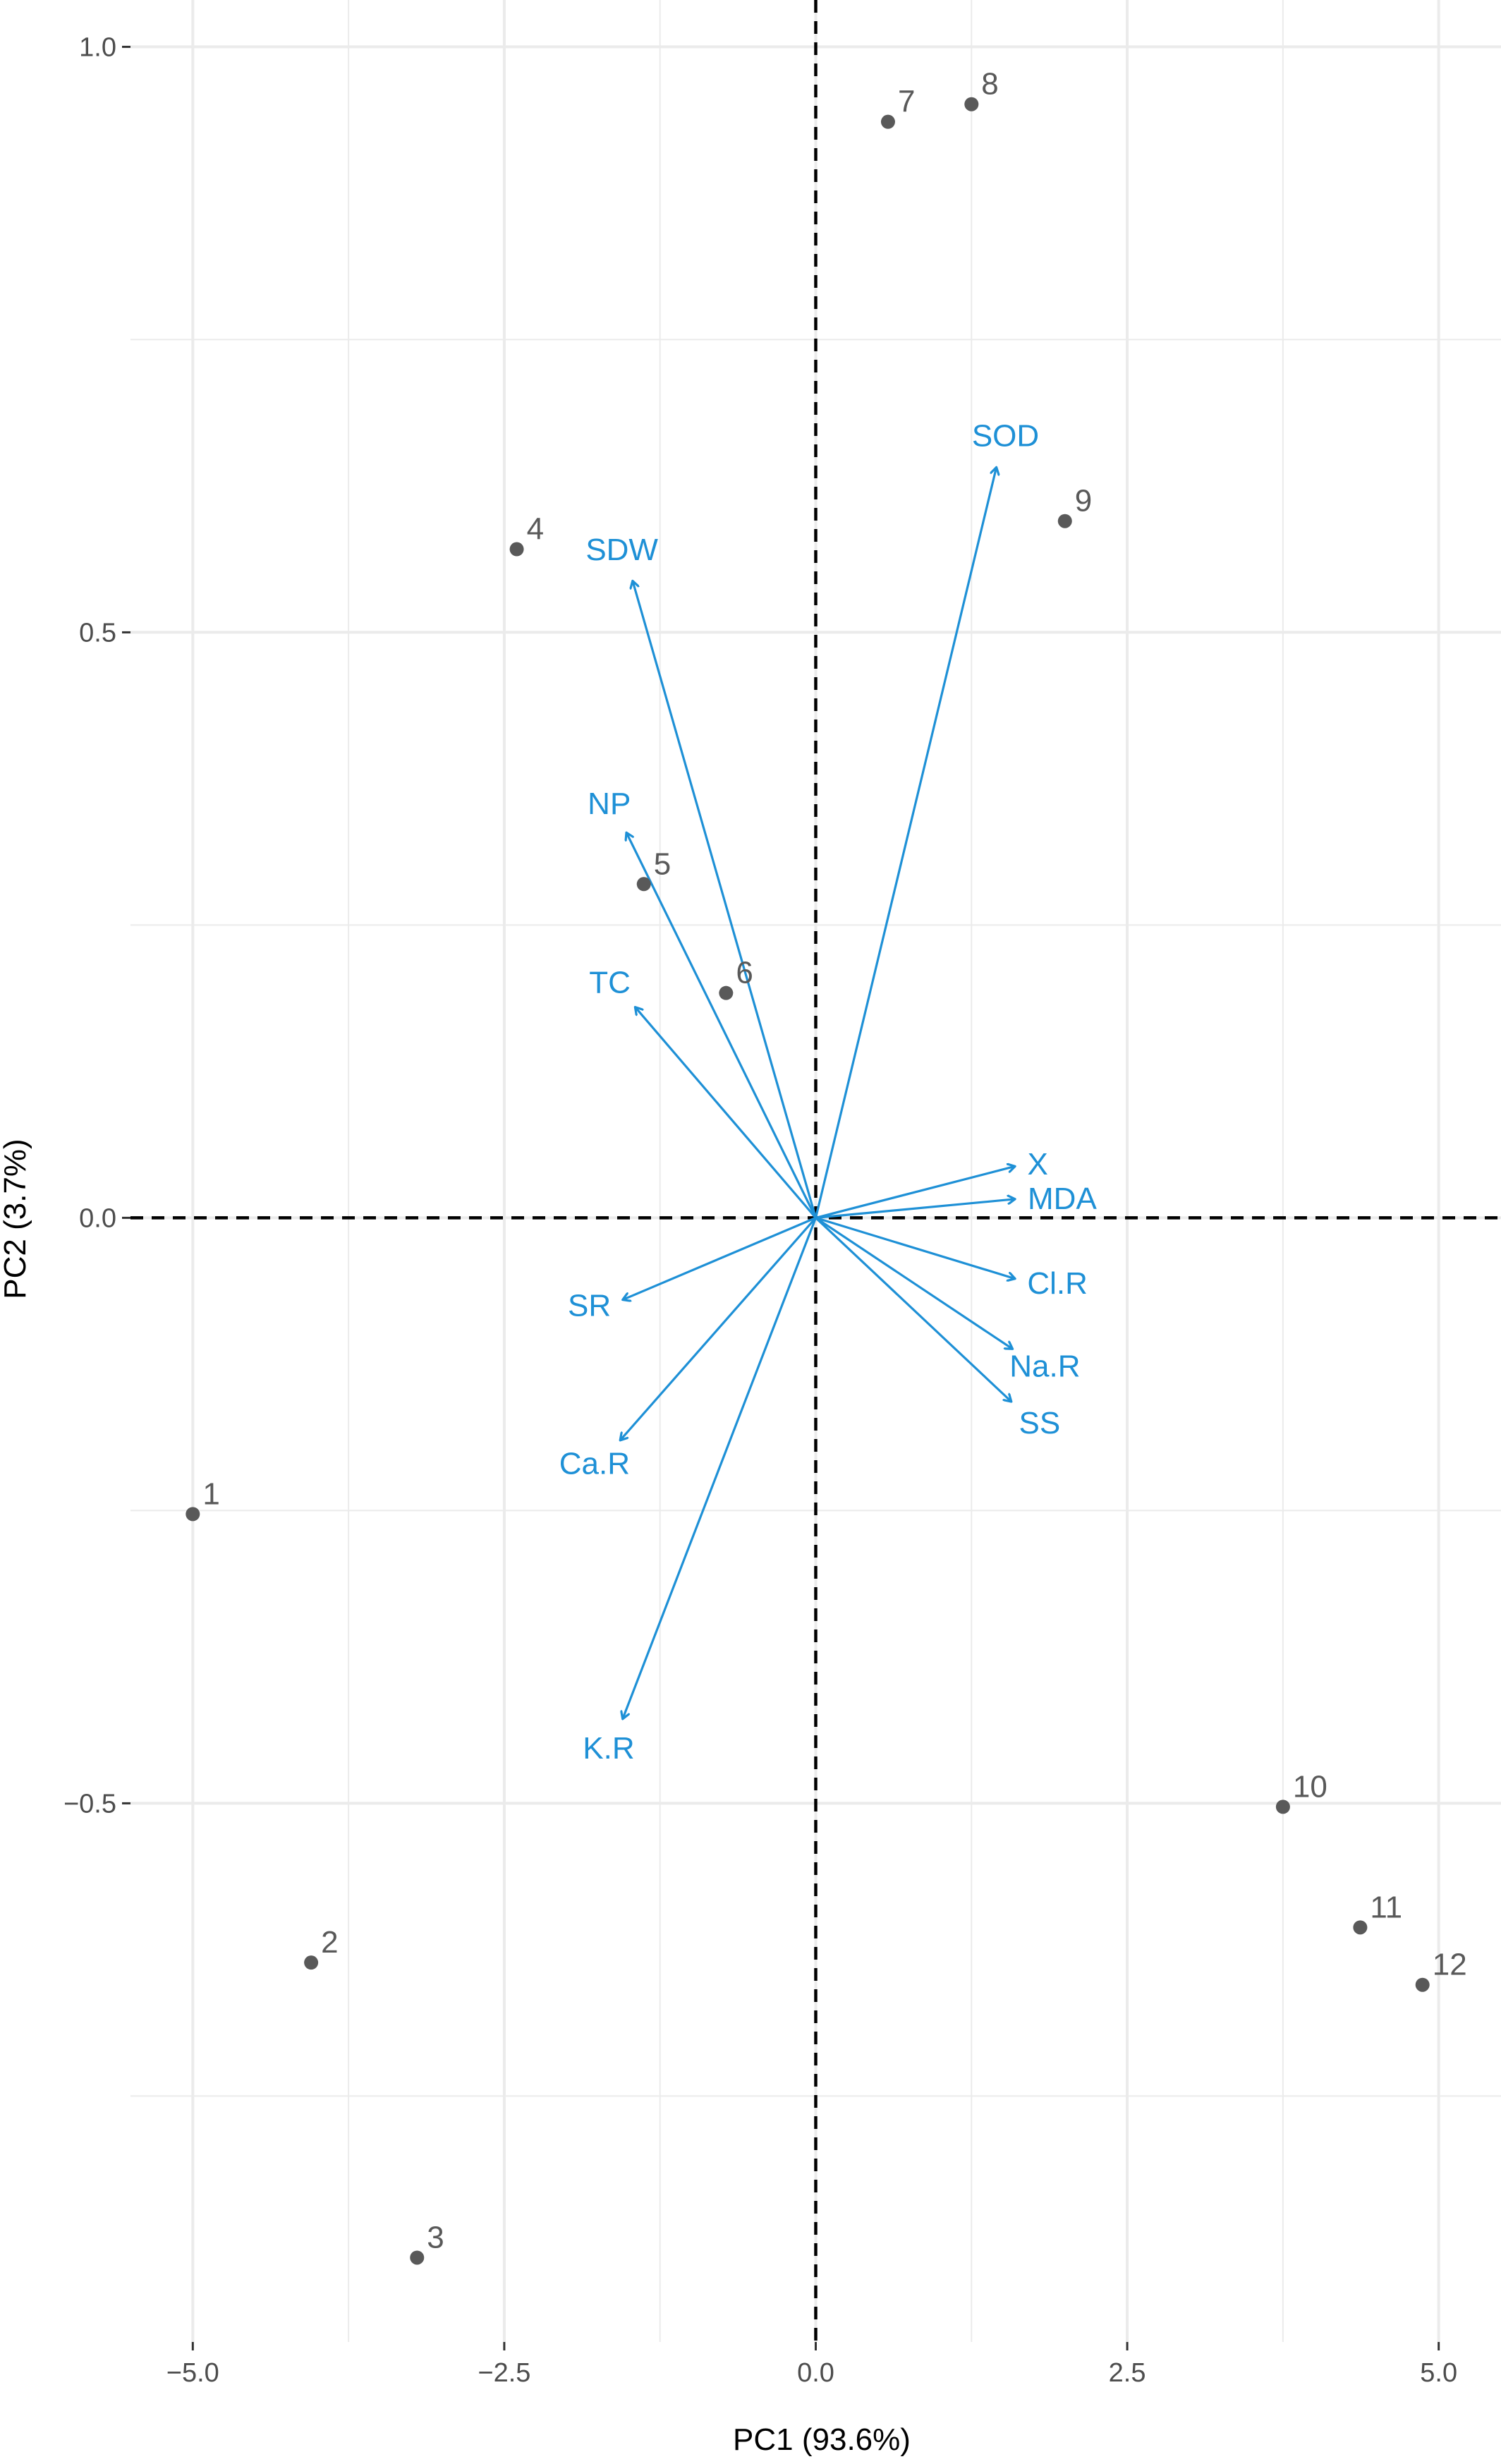 This screenshot has height=2464, width=1501. What do you see at coordinates (815, 2373) in the screenshot?
I see `x-tick-label: 0.0` at bounding box center [815, 2373].